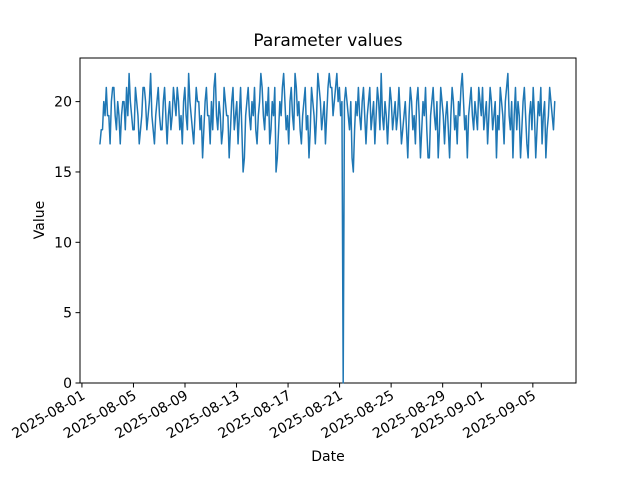 This screenshot has height=480, width=640. Describe the element at coordinates (63, 243) in the screenshot. I see `y-tick-label: 10` at that location.